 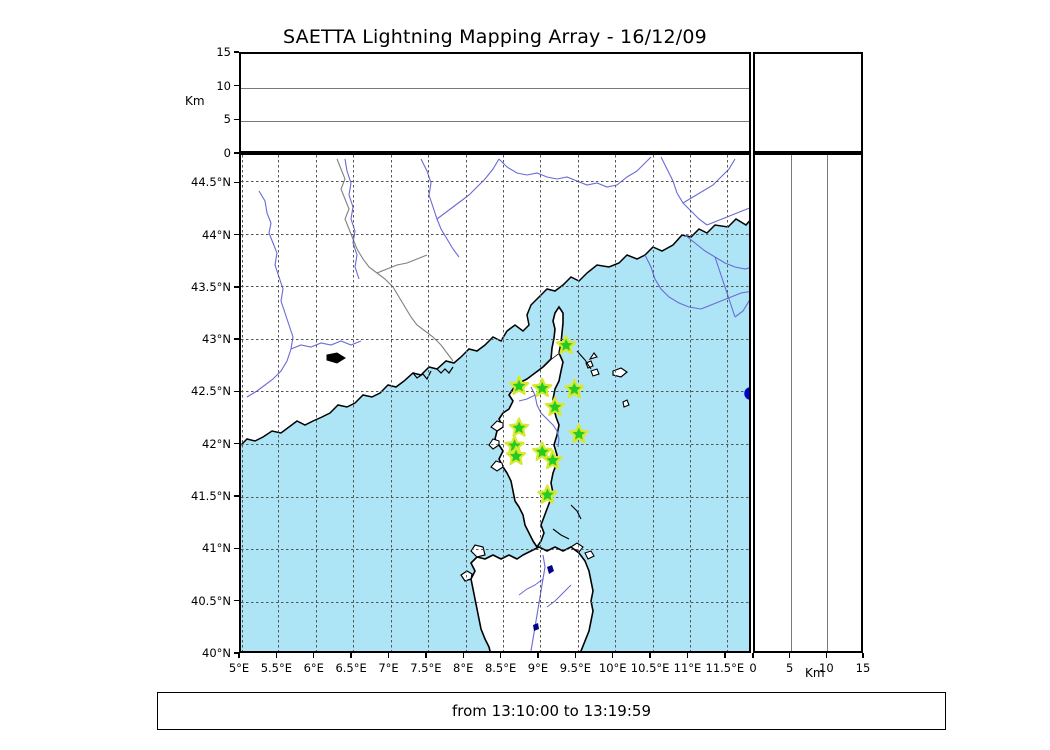 I want to click on map-lon-tick-label: 9.5°E, so click(x=575, y=668).